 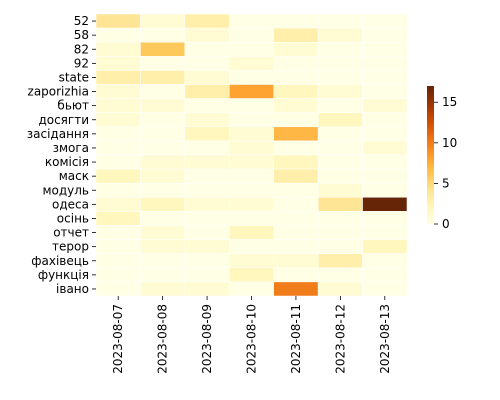 What do you see at coordinates (81, 63) in the screenshot?
I see `y-tick-label: 92` at bounding box center [81, 63].